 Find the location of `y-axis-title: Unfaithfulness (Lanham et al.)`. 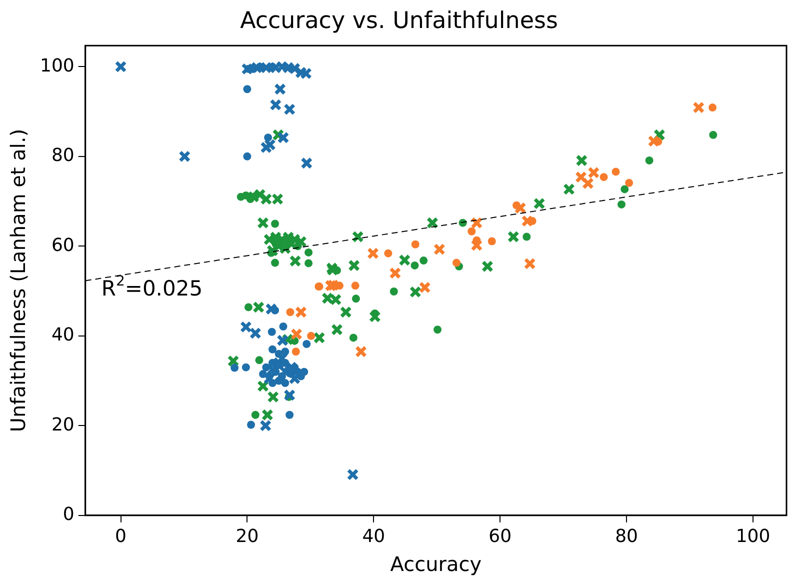

y-axis-title: Unfaithfulness (Lanham et al.) is located at coordinates (18, 280).